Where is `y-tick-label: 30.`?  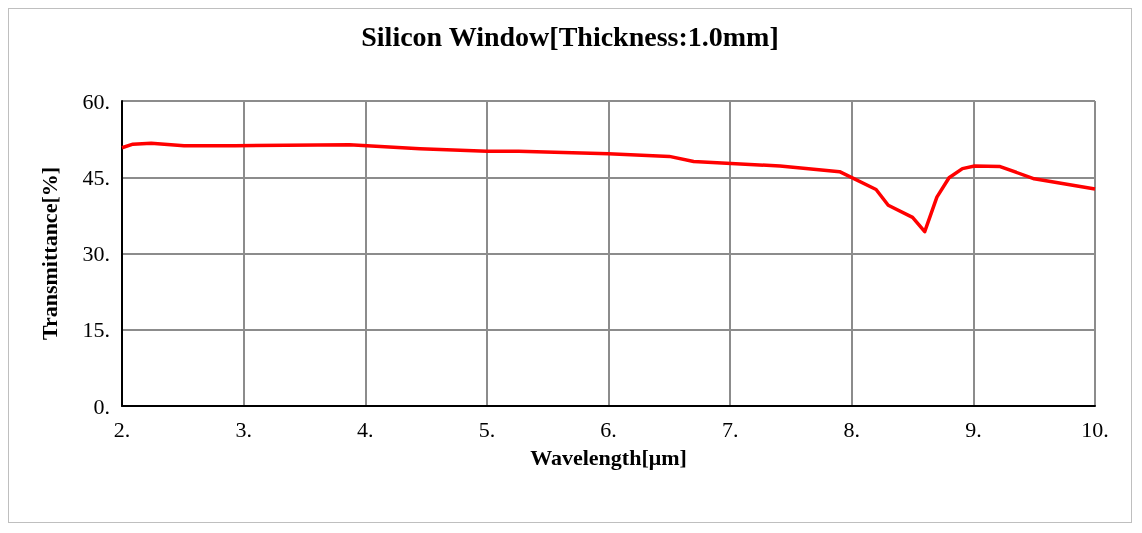
y-tick-label: 30. is located at coordinates (96, 253).